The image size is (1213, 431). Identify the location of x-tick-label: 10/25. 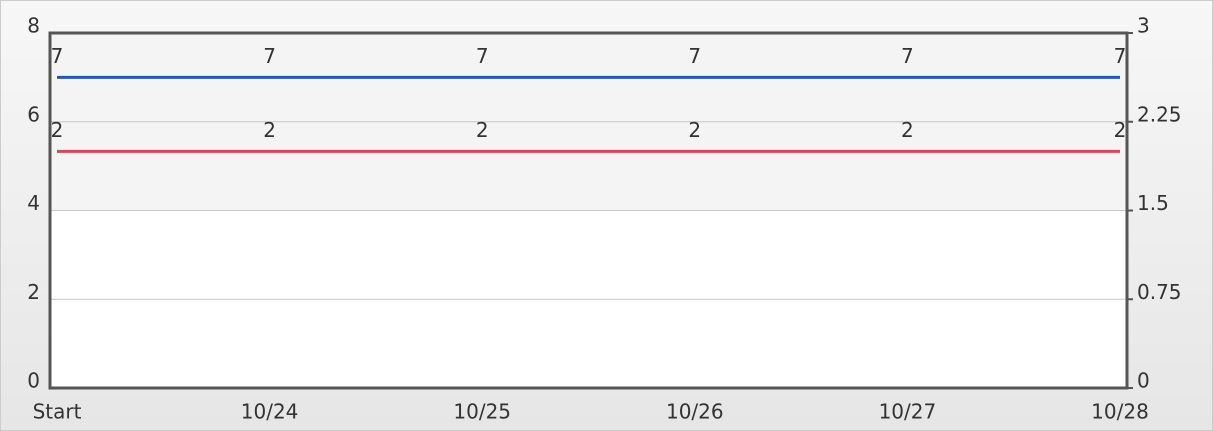
(482, 412).